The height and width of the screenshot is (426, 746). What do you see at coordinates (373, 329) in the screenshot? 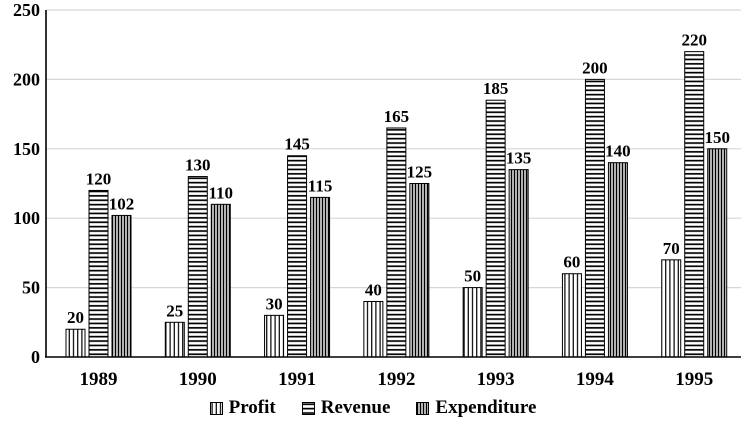
I see `bar-profit-1992` at bounding box center [373, 329].